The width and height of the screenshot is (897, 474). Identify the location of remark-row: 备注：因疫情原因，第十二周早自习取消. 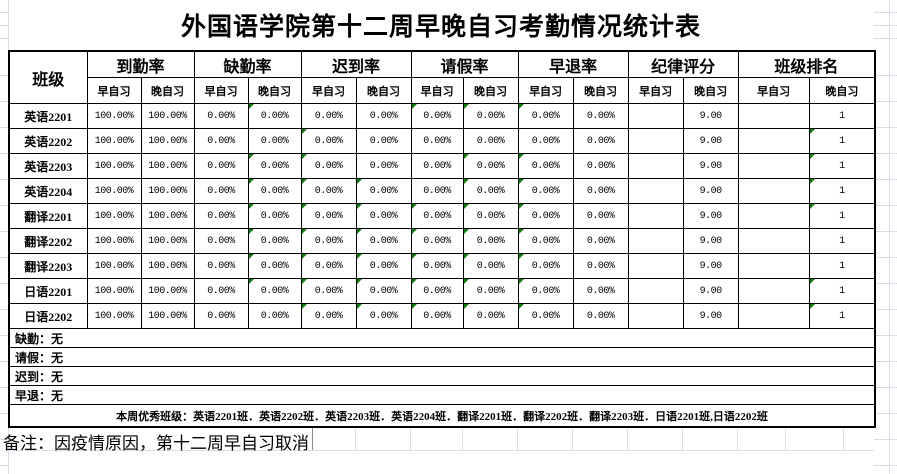
(438, 440).